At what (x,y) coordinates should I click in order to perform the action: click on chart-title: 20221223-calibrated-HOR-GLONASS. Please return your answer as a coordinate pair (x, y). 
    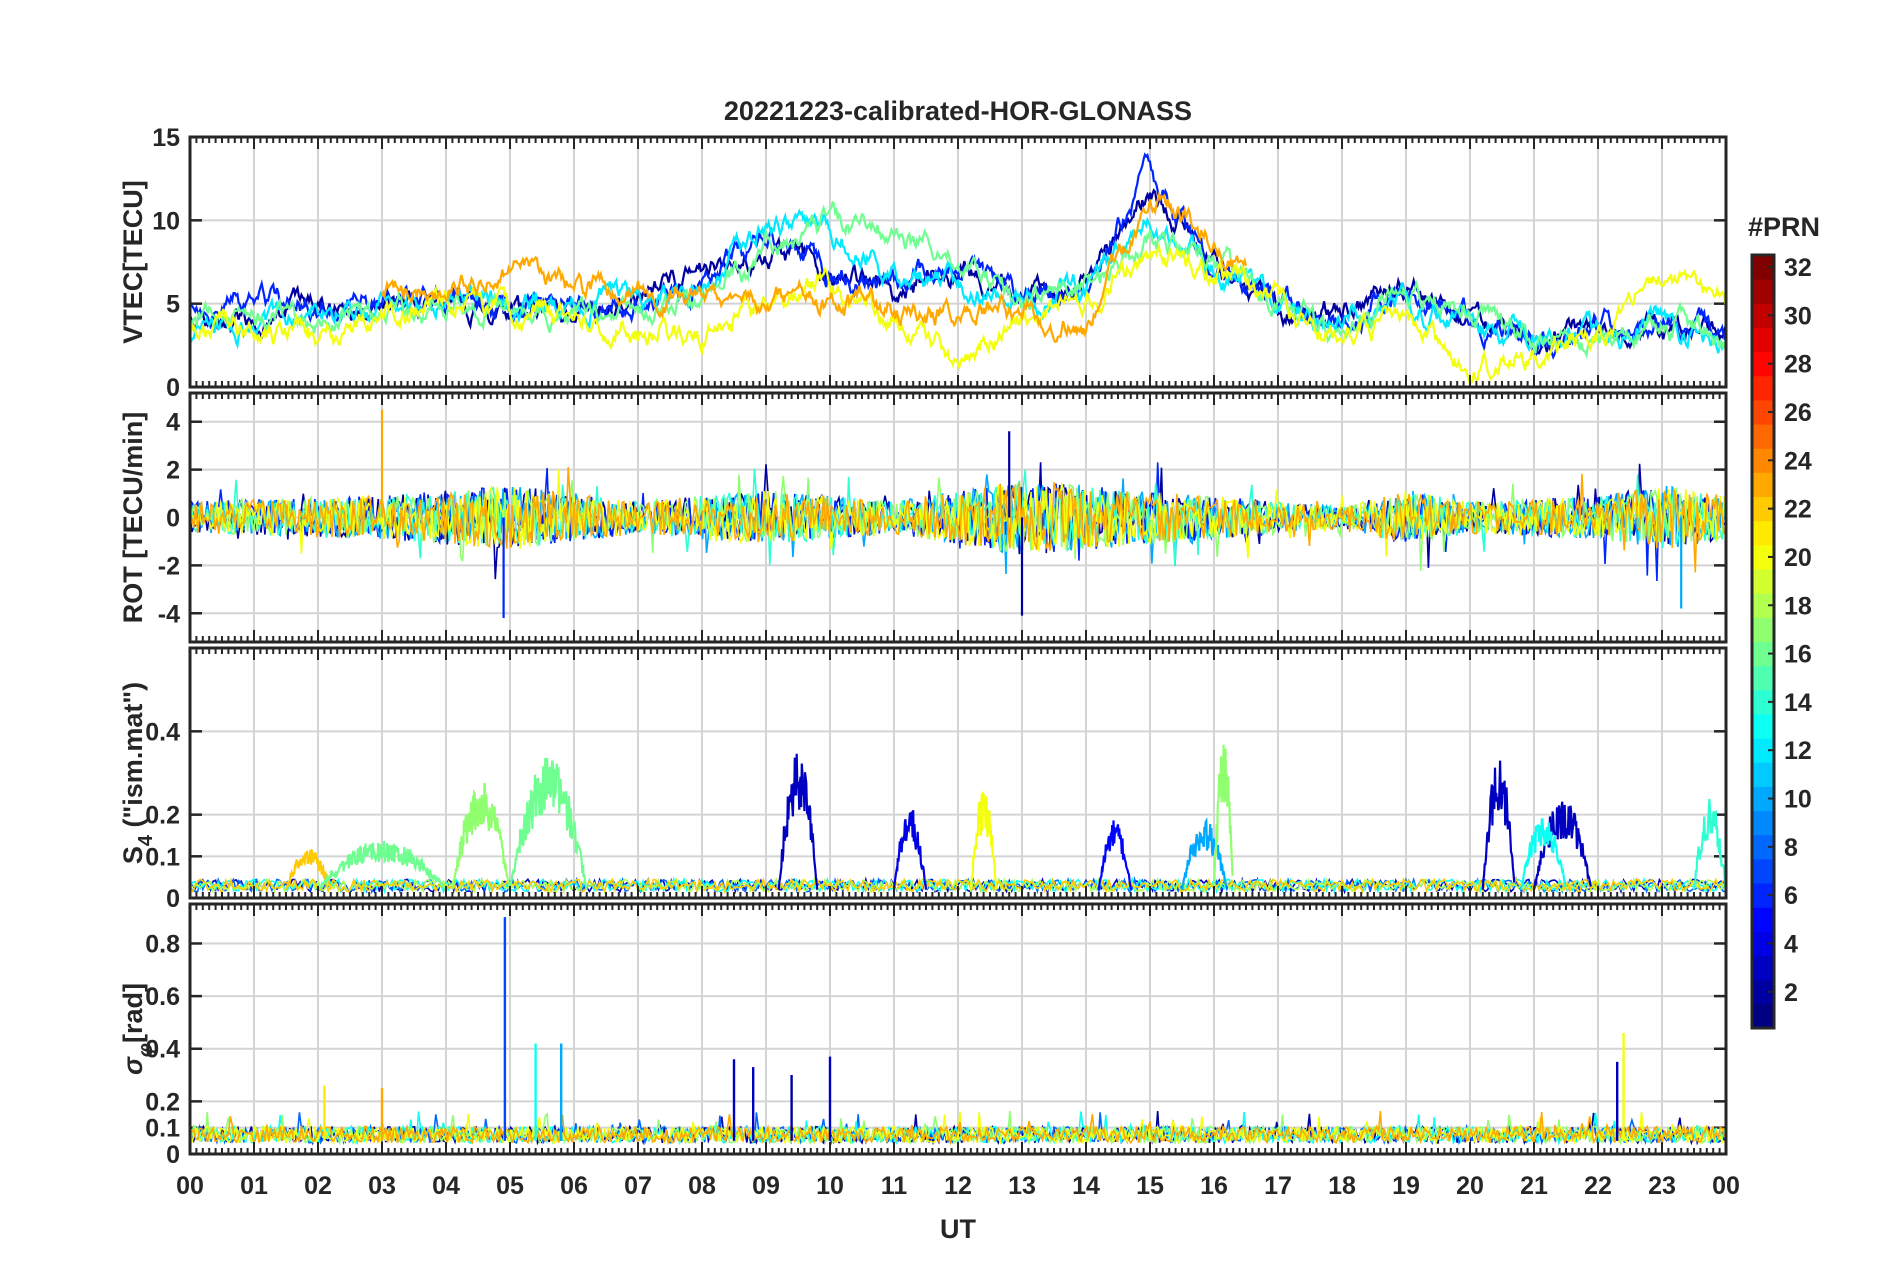
    Looking at the image, I should click on (958, 111).